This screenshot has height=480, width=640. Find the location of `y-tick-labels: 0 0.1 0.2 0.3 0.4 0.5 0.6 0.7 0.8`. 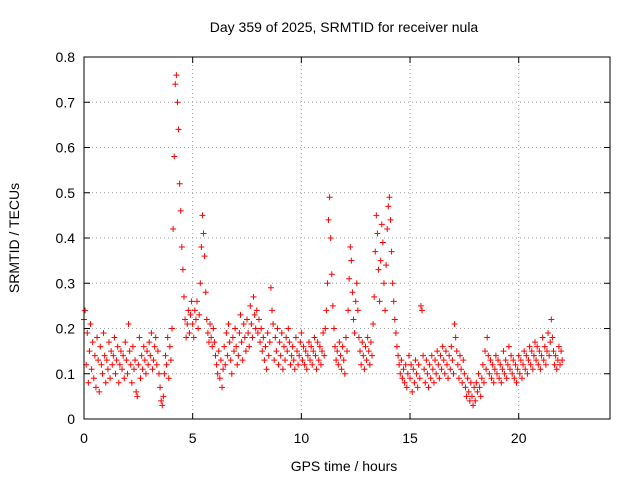

y-tick-labels: 0 0.1 0.2 0.3 0.4 0.5 0.6 0.7 0.8 is located at coordinates (66, 238).